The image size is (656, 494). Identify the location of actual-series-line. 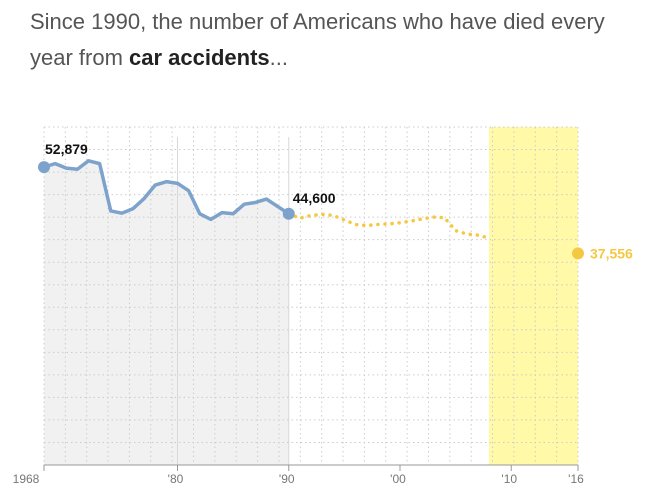
(166, 190).